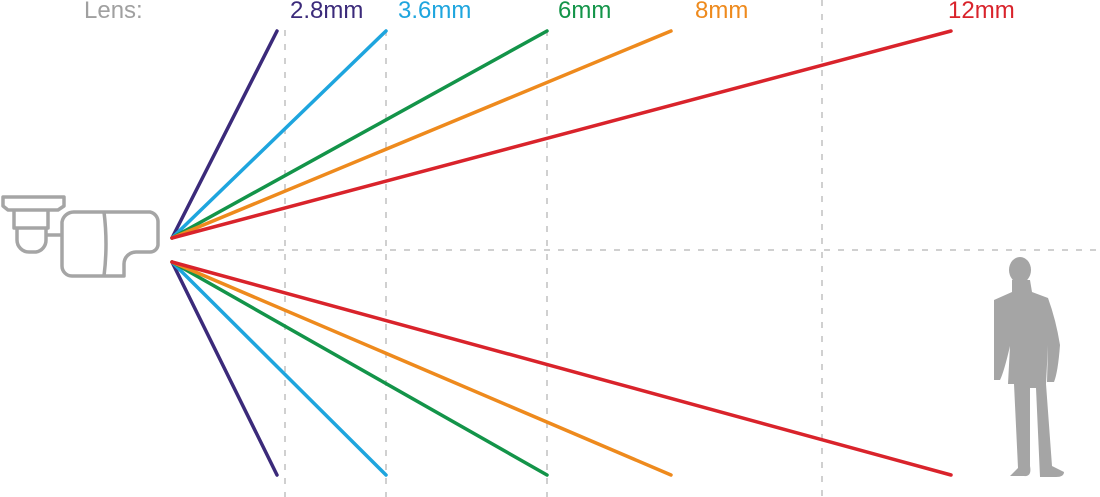 The width and height of the screenshot is (1100, 497). I want to click on lens-label-12mm: 12mm, so click(981, 12).